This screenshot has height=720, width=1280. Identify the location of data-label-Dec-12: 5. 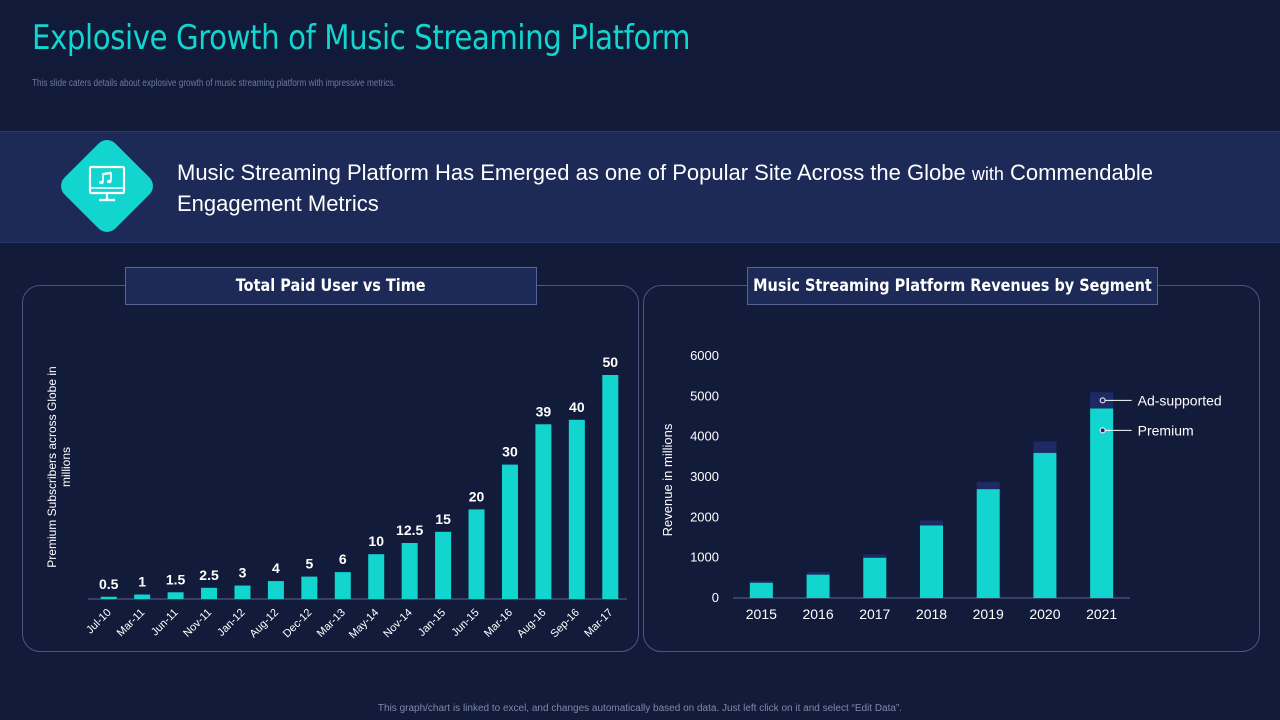
(309, 564).